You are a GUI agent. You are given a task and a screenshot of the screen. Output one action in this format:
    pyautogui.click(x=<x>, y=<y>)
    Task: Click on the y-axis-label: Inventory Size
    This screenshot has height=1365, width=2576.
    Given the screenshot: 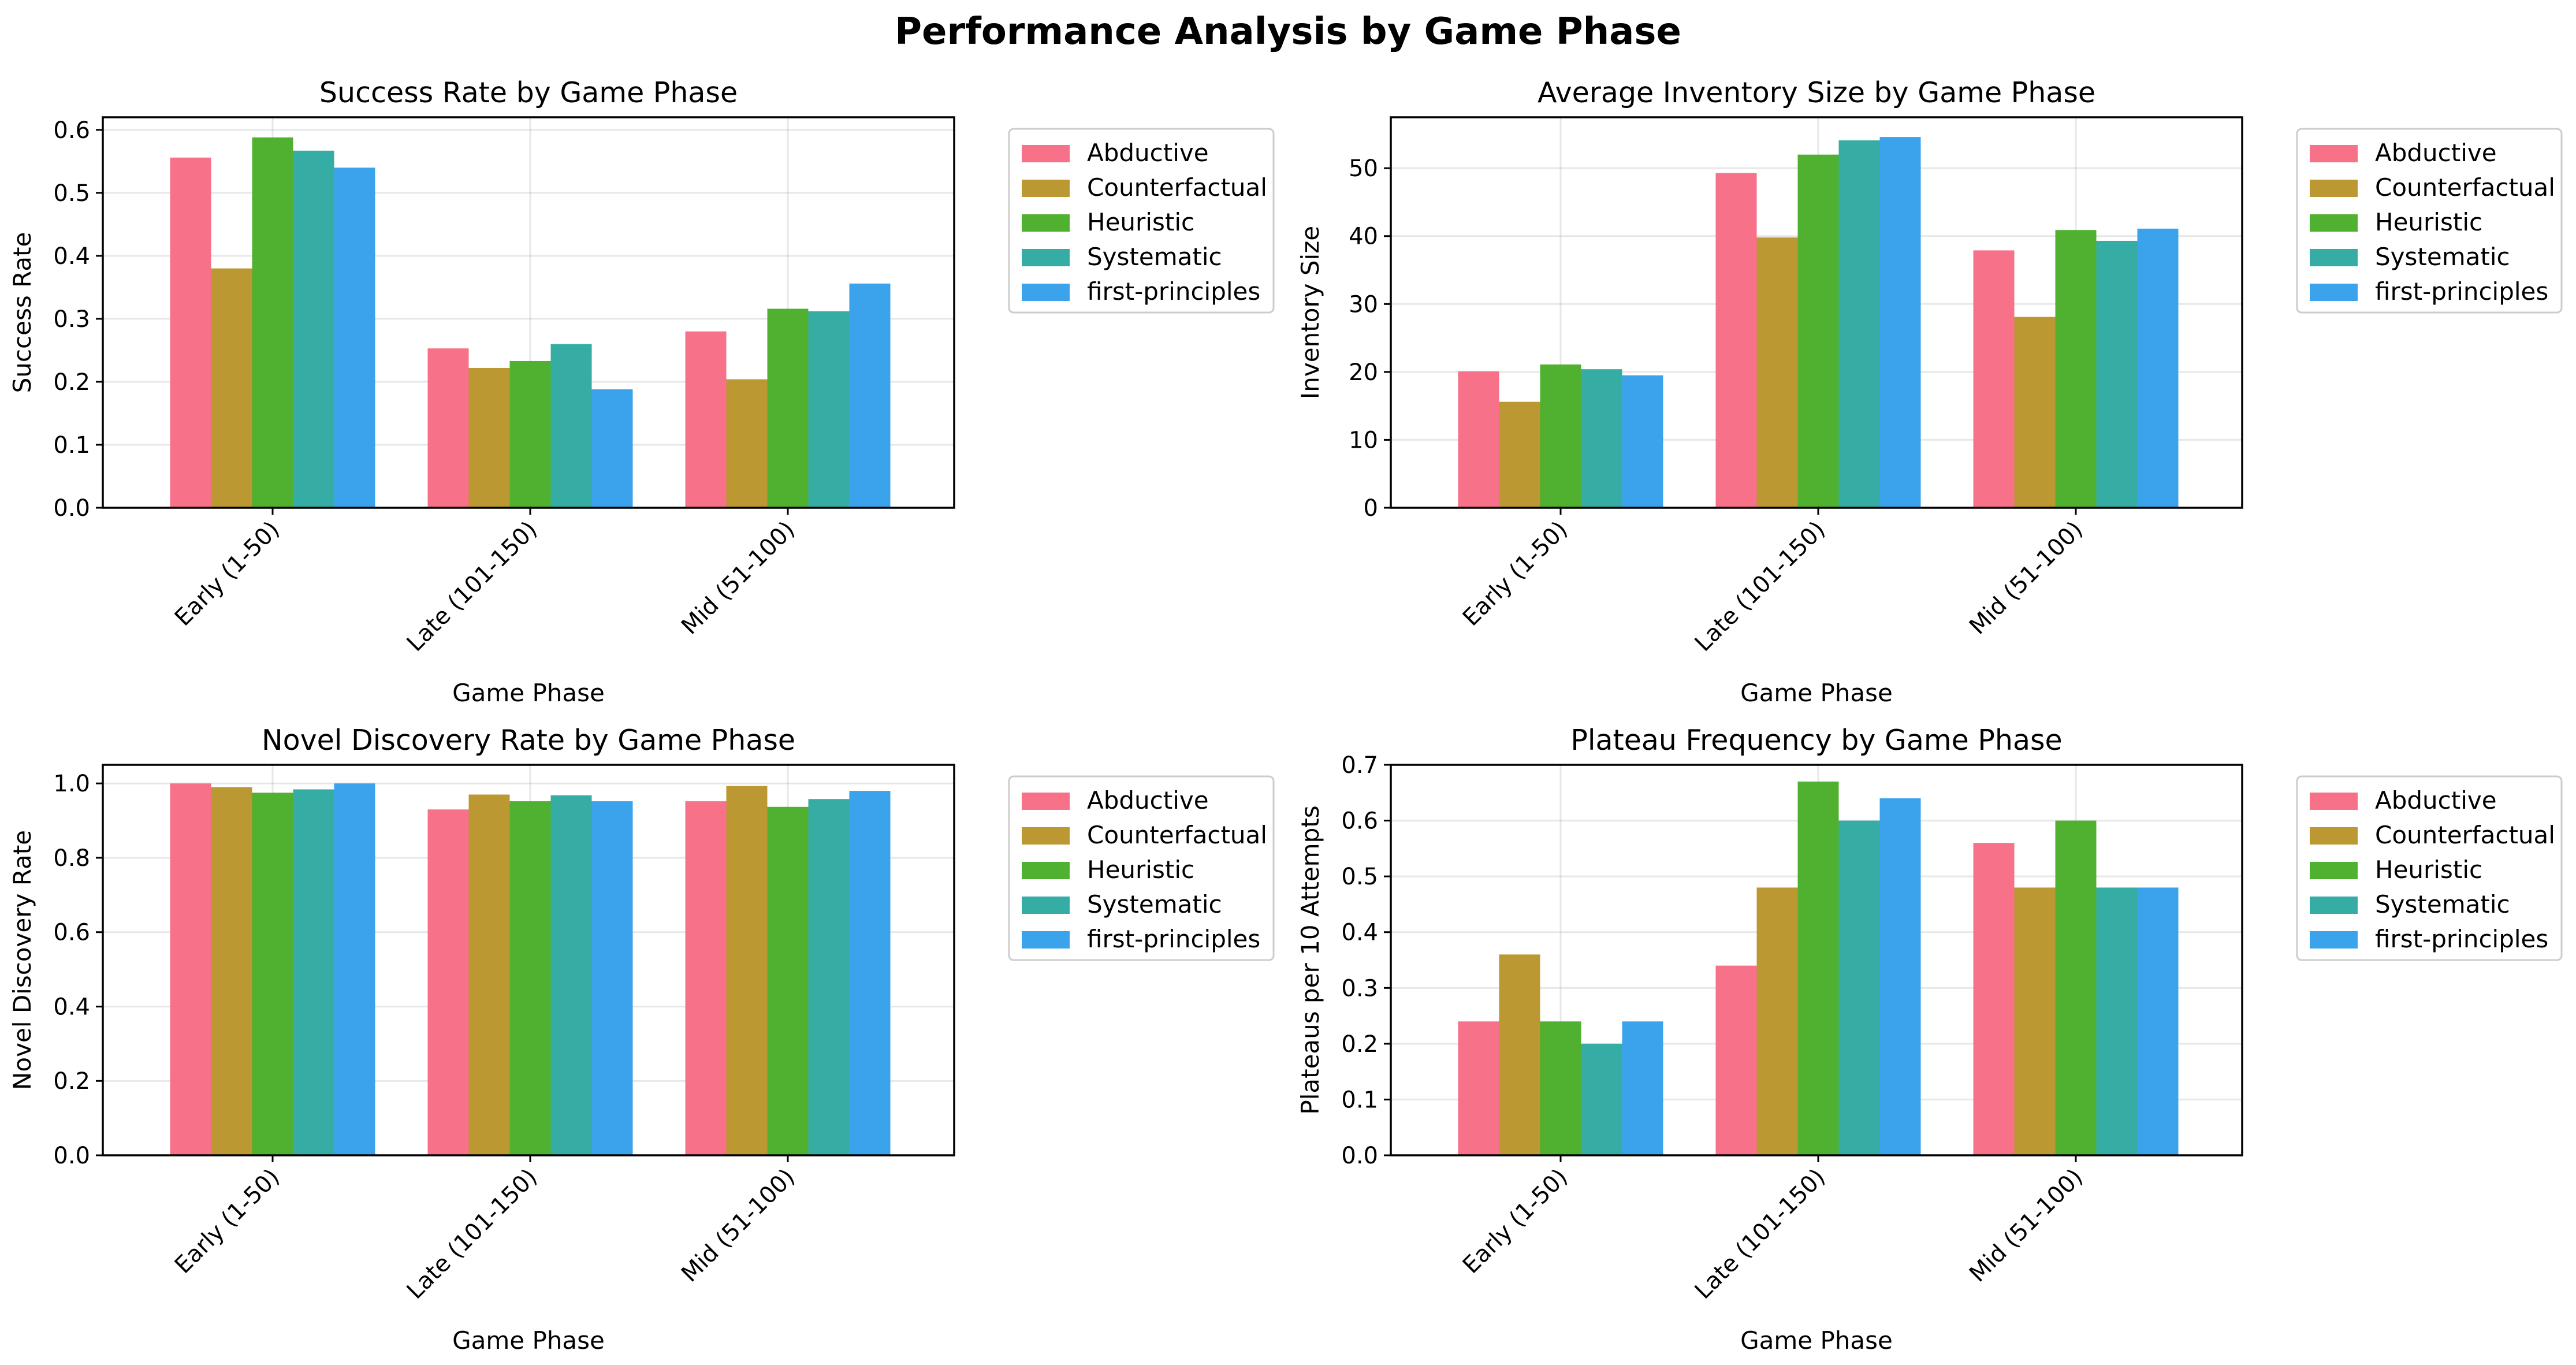 What is the action you would take?
    pyautogui.click(x=1310, y=313)
    